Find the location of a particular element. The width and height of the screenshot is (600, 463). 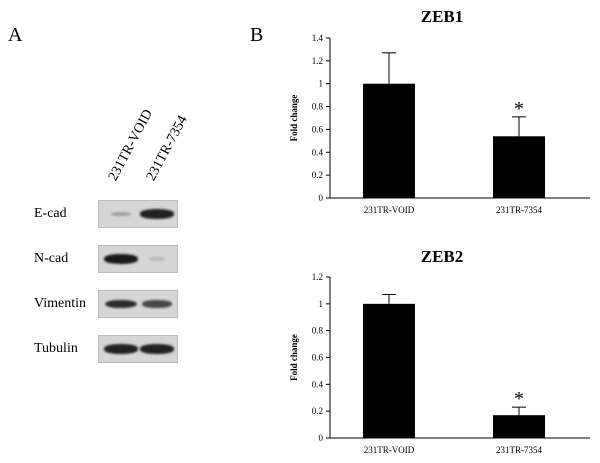

blot-tubulin is located at coordinates (138, 349).